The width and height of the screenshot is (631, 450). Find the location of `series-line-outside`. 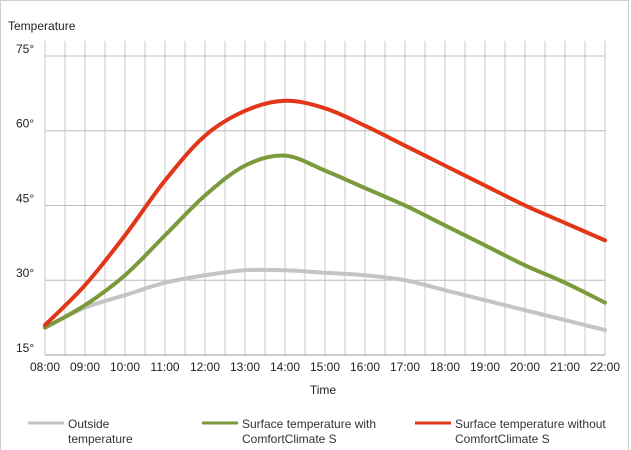

series-line-outside is located at coordinates (325, 300).